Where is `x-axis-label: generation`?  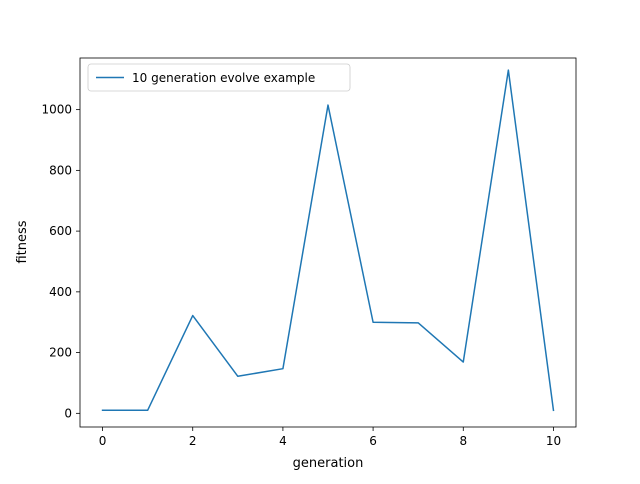 x-axis-label: generation is located at coordinates (328, 463).